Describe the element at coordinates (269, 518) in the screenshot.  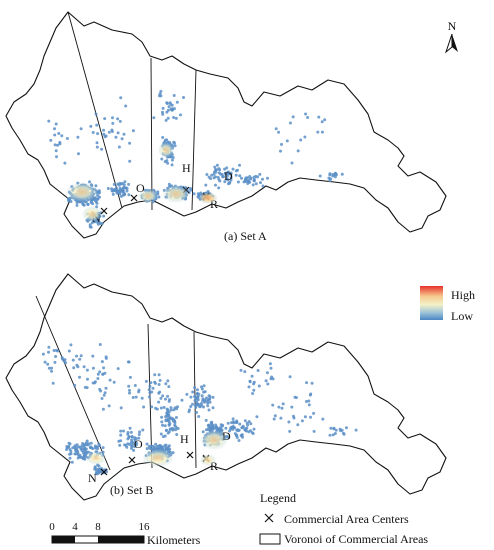
I see `cross-icon` at that location.